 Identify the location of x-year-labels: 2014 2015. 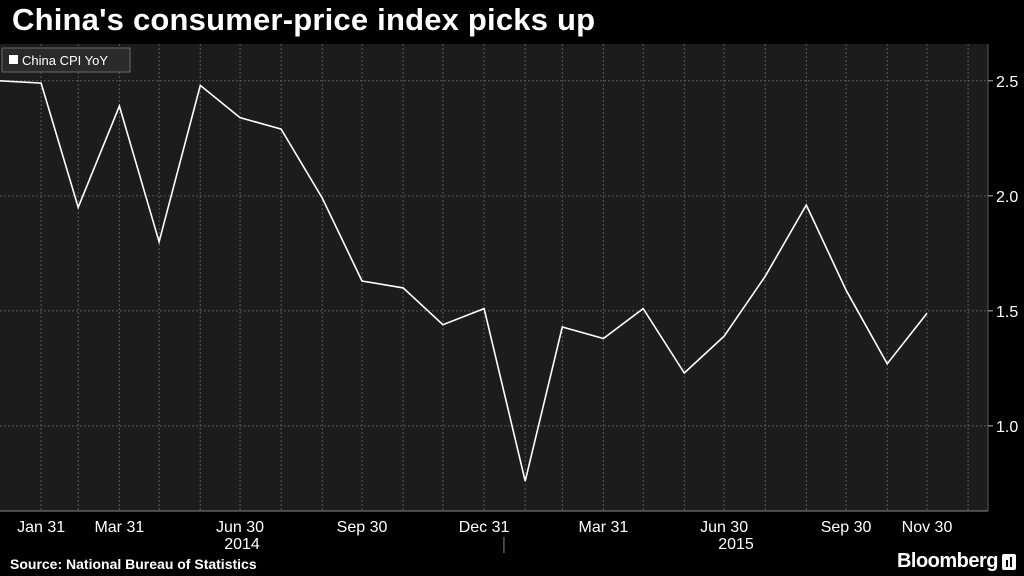
(489, 544).